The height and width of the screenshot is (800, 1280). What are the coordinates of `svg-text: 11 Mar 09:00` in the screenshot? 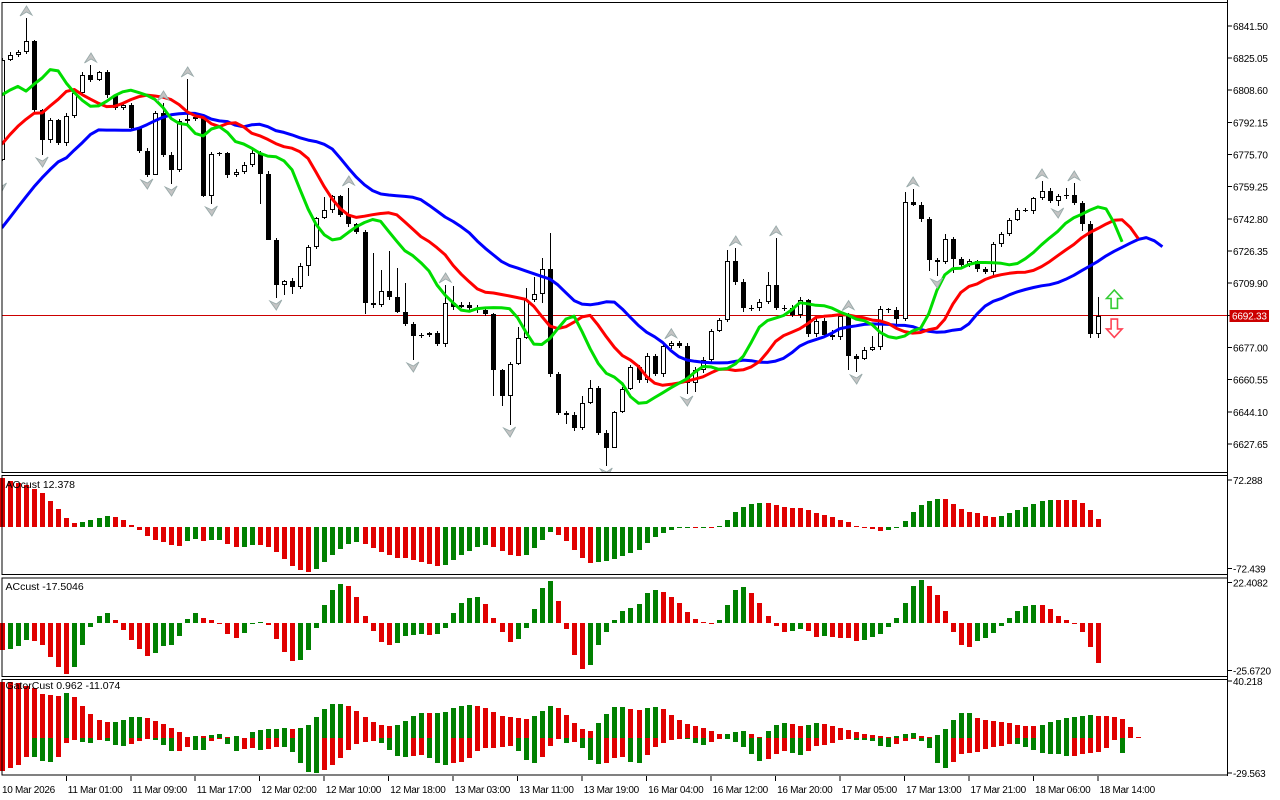 It's located at (159, 790).